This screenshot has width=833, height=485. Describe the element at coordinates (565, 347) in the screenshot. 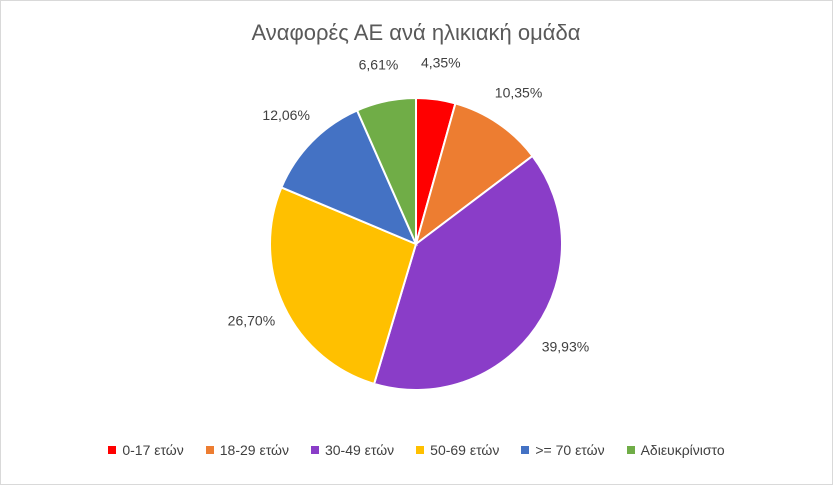

I see `data-label: 39,93%` at that location.